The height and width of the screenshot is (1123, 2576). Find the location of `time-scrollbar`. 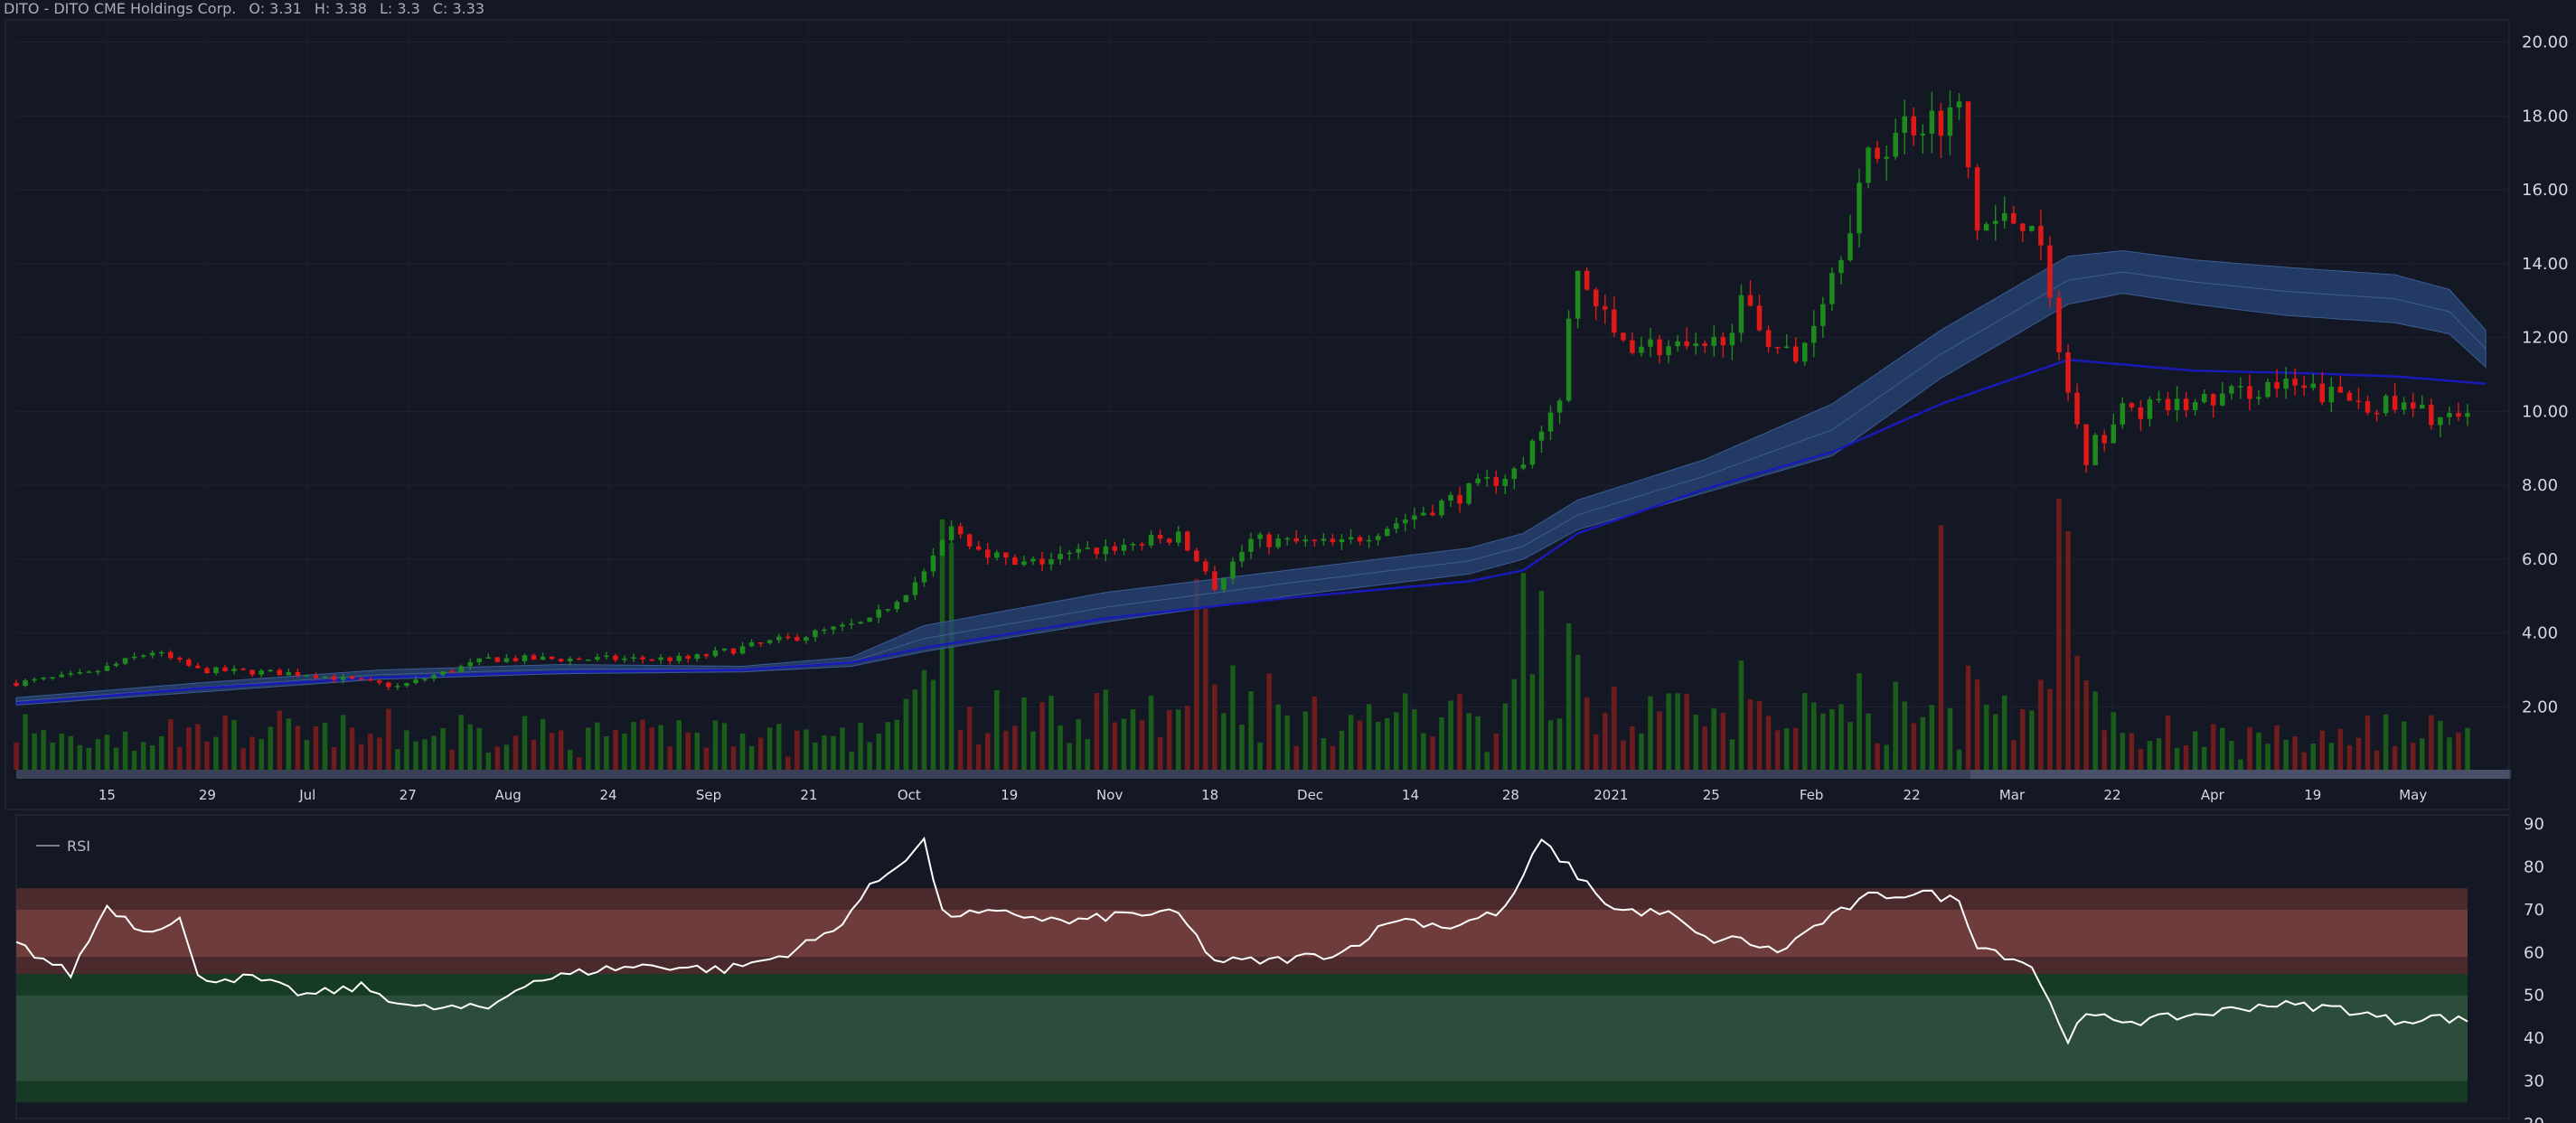

time-scrollbar is located at coordinates (1263, 774).